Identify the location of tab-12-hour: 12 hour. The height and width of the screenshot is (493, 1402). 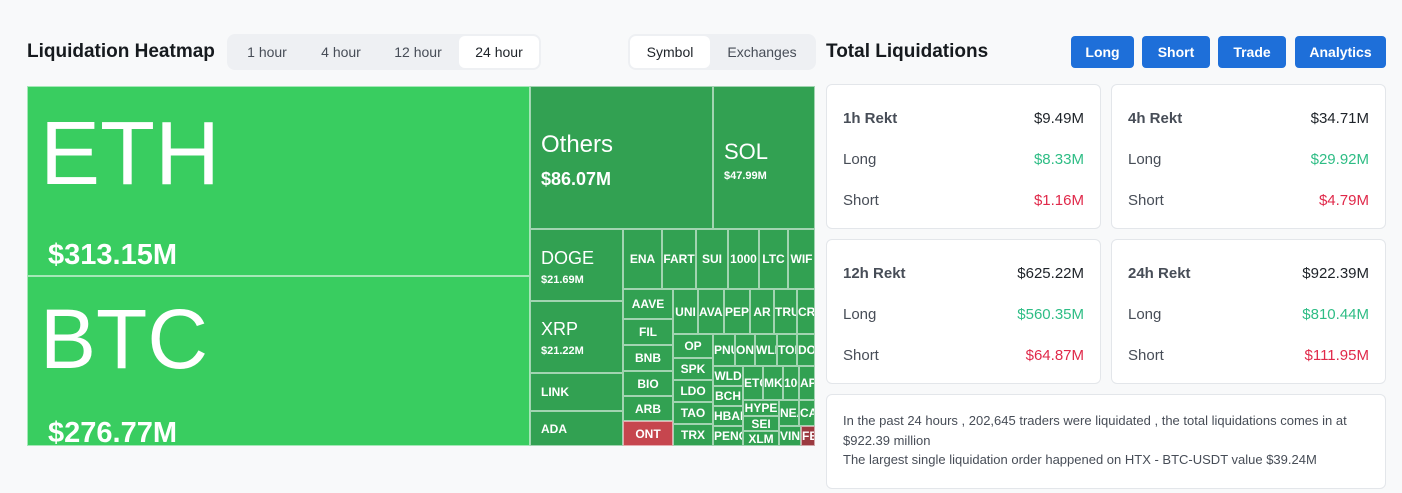
(418, 52).